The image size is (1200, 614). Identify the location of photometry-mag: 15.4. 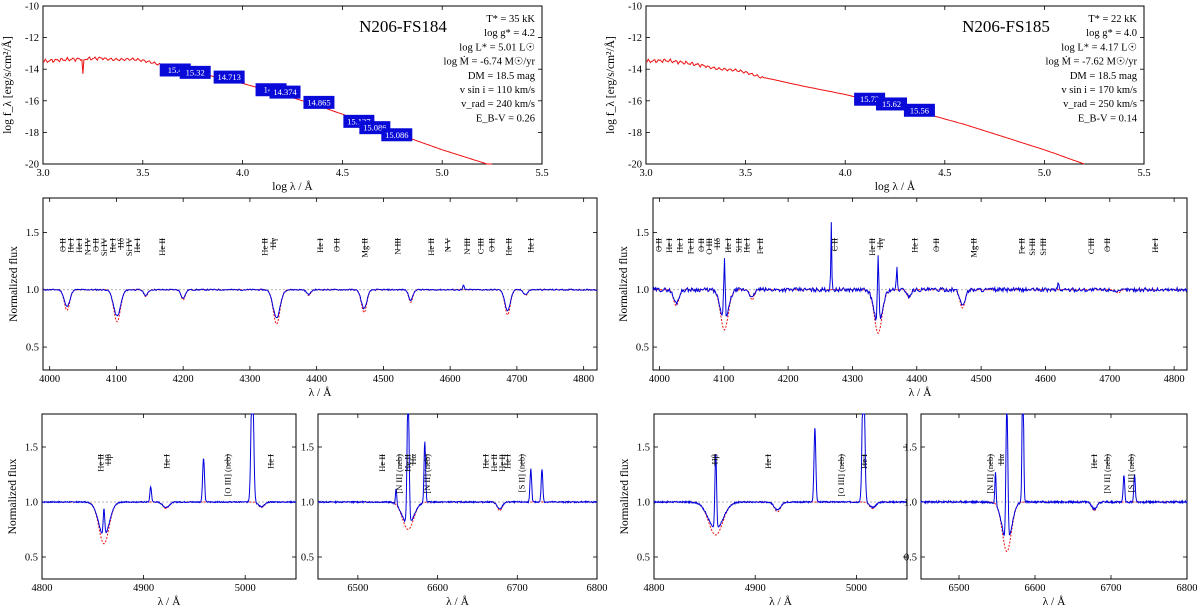
(176, 70).